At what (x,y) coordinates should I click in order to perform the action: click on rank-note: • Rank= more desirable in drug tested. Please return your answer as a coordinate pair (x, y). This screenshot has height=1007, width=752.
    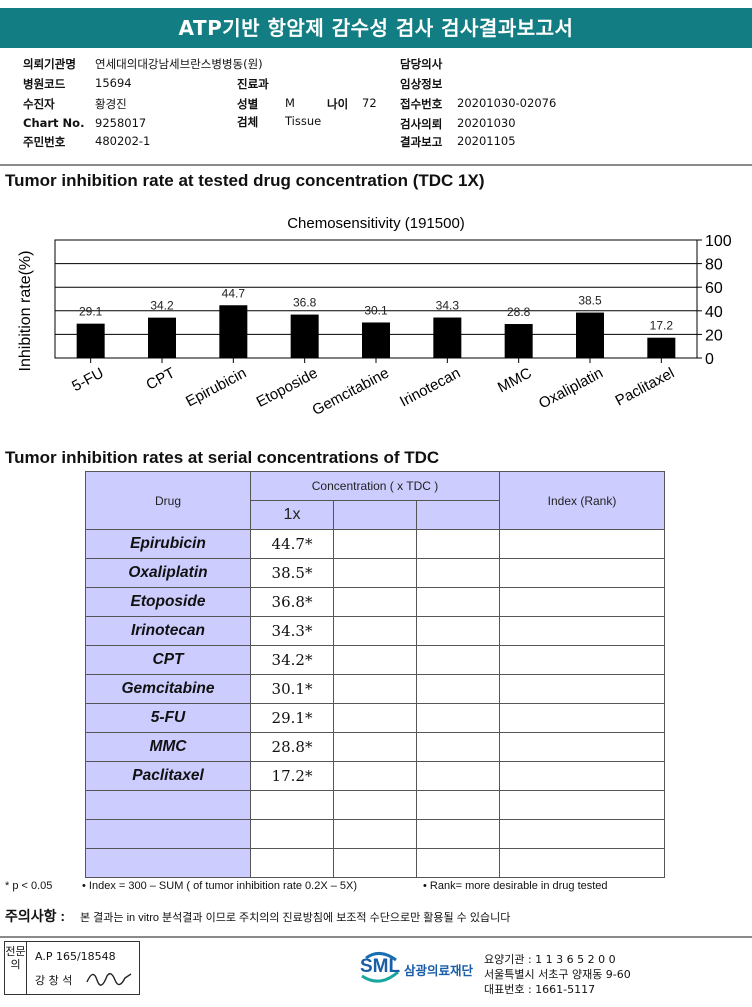
    Looking at the image, I should click on (515, 886).